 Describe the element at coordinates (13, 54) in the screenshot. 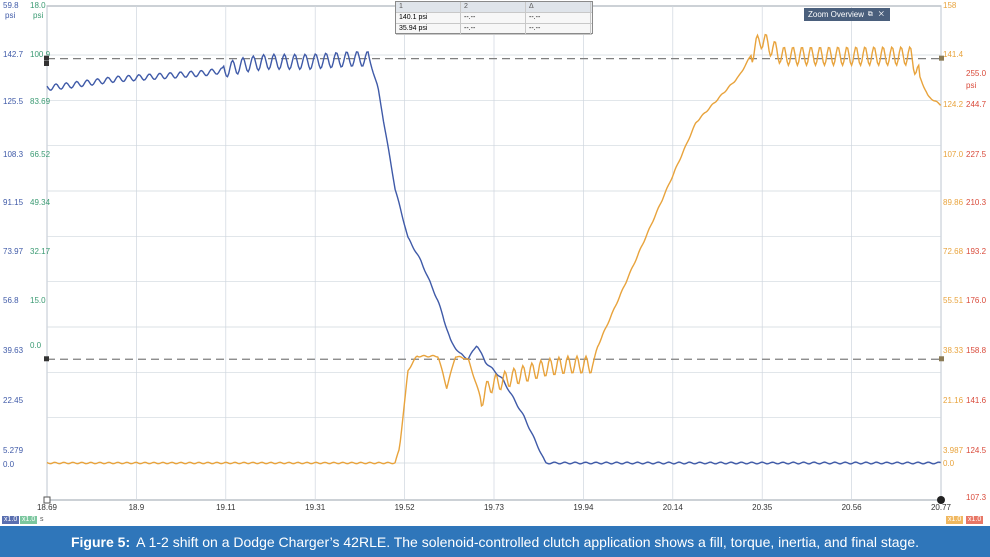

I see `left-axis-tick-label: 142.7` at that location.